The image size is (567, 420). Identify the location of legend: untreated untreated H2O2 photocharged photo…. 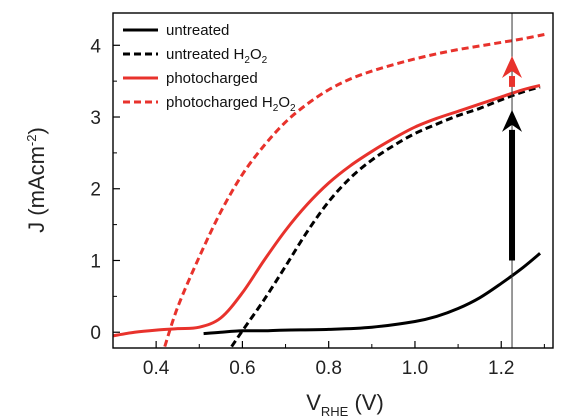
(209, 68).